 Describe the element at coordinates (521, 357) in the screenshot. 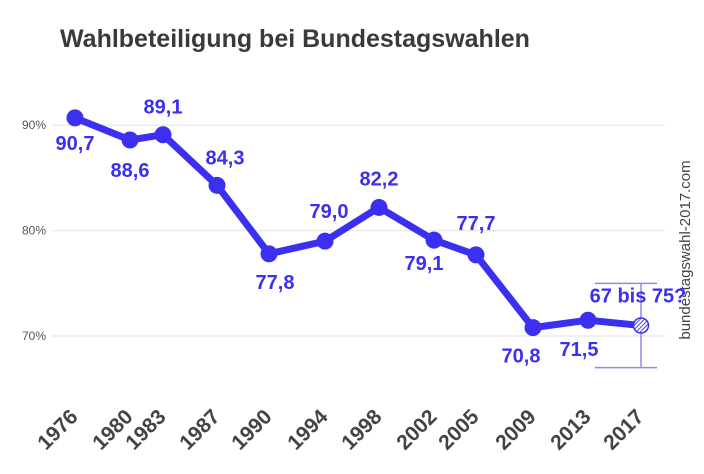

I see `data-label: 70,8` at that location.